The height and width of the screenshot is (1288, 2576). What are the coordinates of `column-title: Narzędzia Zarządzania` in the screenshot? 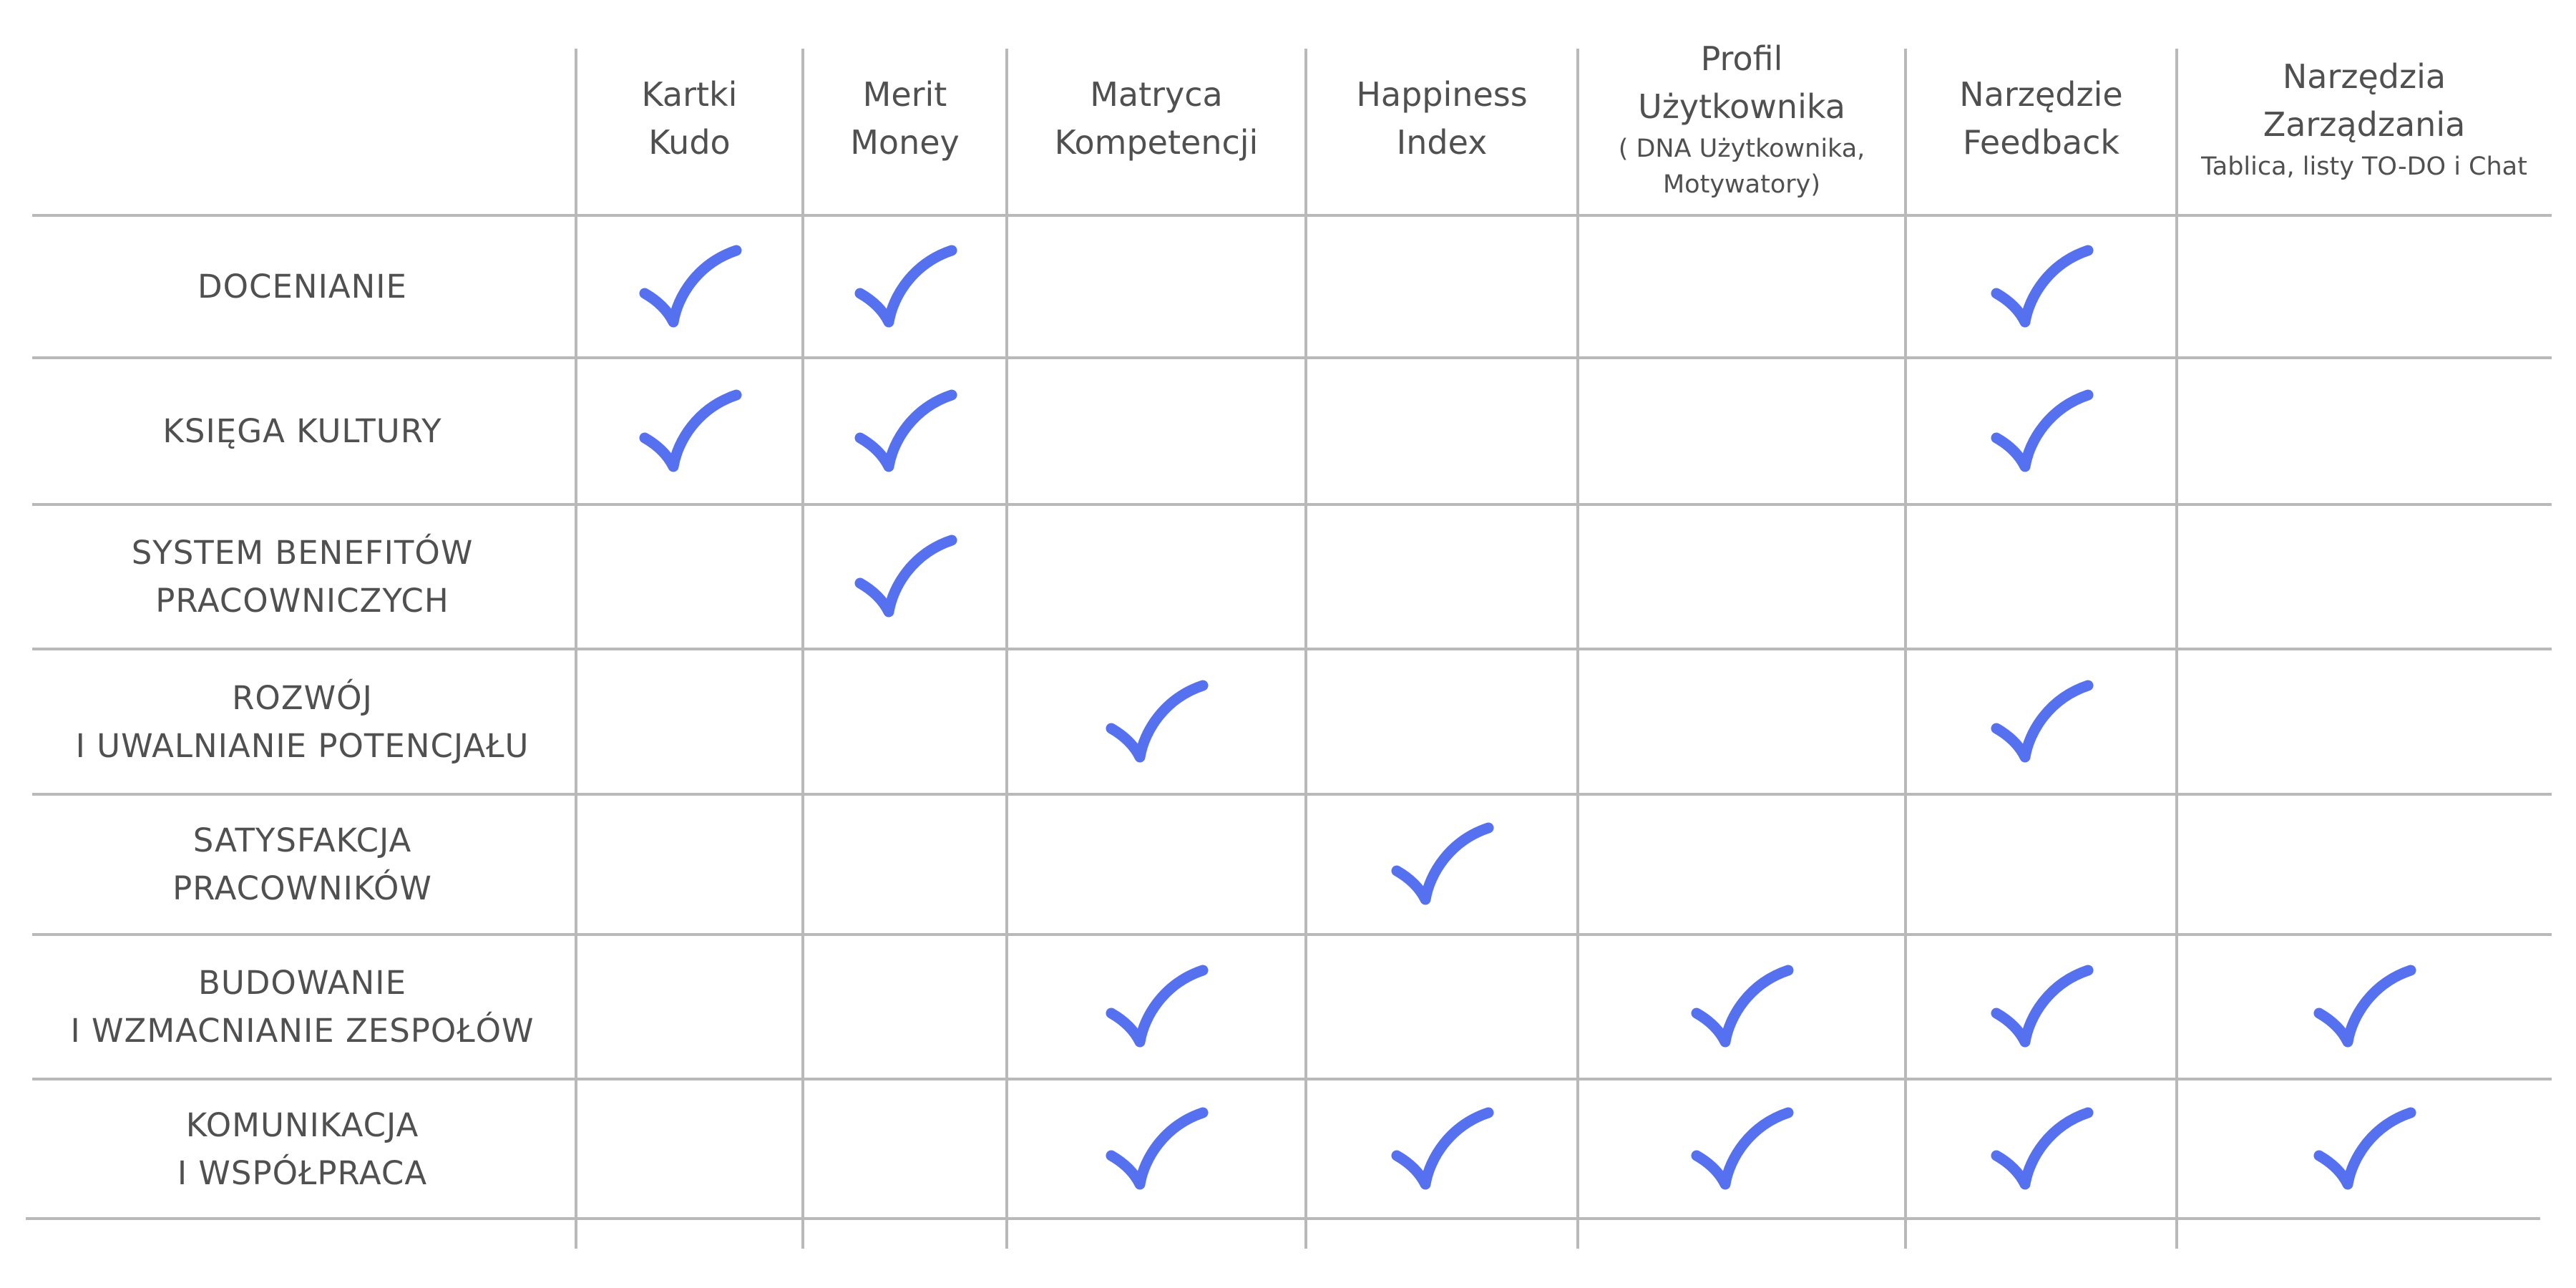 It's located at (2364, 100).